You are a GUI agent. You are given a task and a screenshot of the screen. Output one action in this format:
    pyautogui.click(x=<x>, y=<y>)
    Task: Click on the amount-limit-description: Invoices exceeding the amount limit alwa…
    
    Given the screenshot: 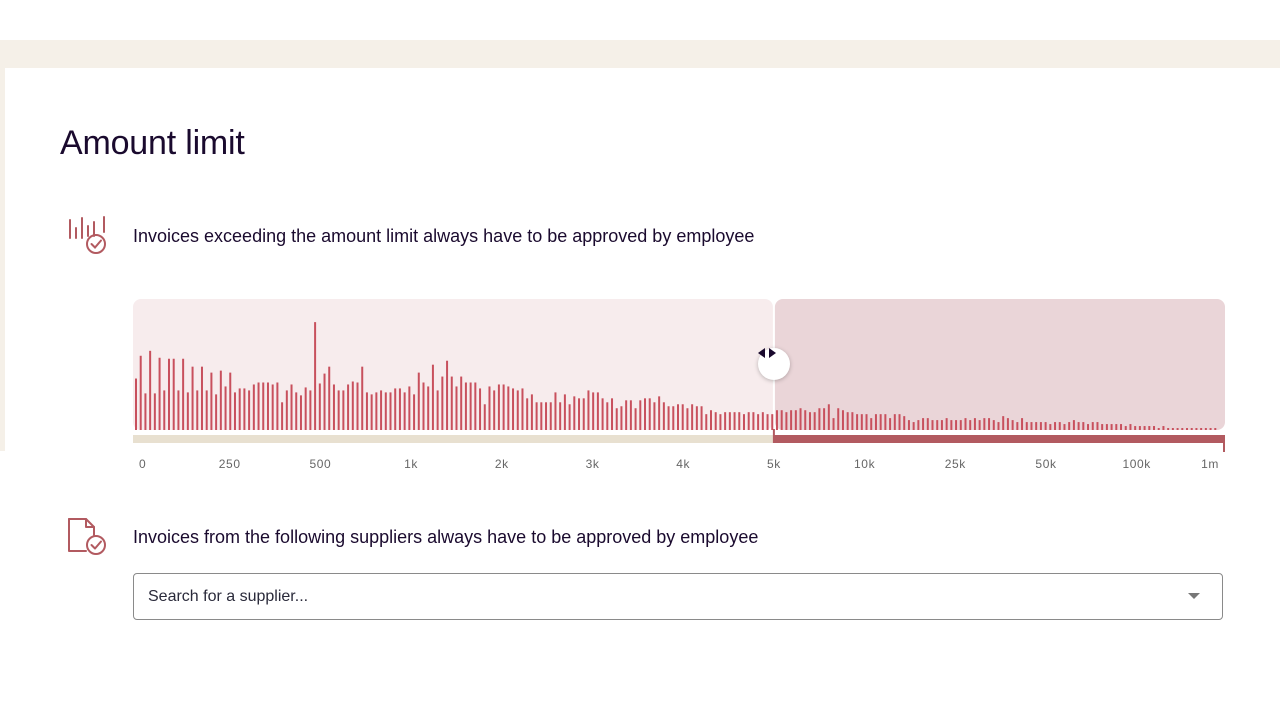 What is the action you would take?
    pyautogui.click(x=444, y=236)
    